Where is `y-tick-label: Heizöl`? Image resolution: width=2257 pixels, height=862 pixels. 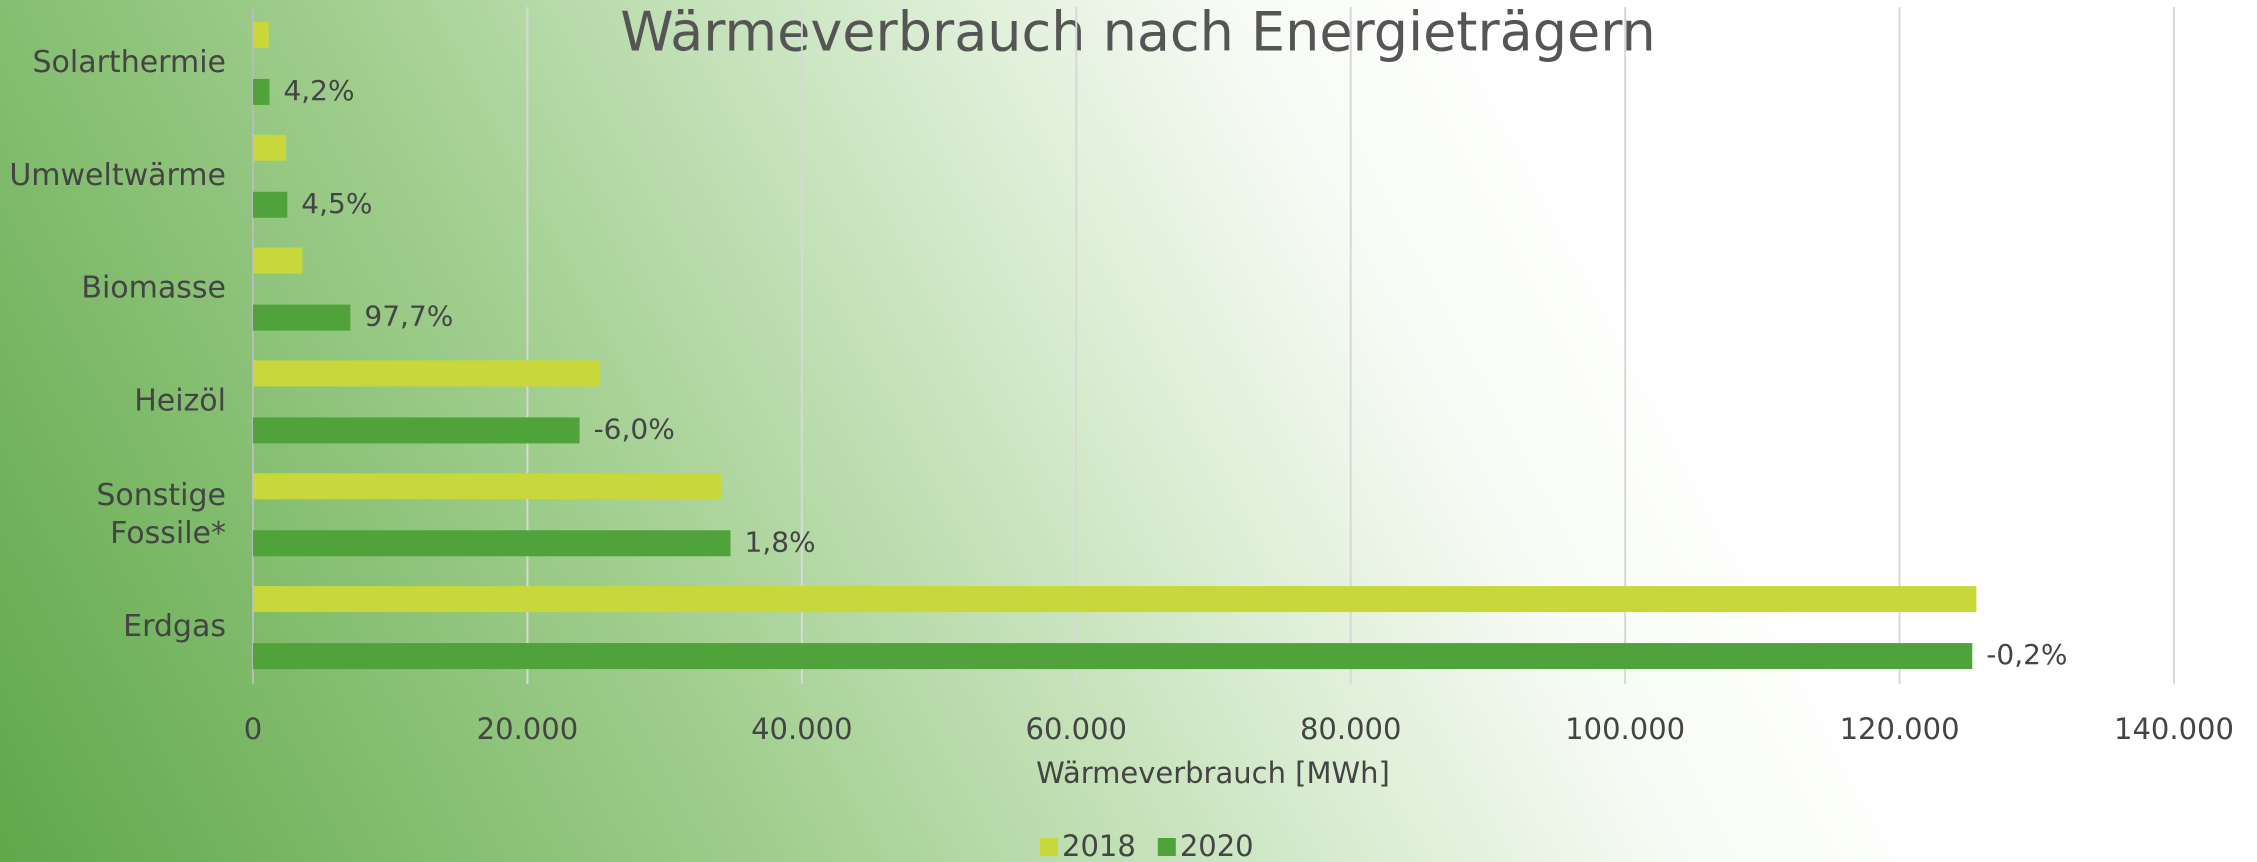 y-tick-label: Heizöl is located at coordinates (180, 400).